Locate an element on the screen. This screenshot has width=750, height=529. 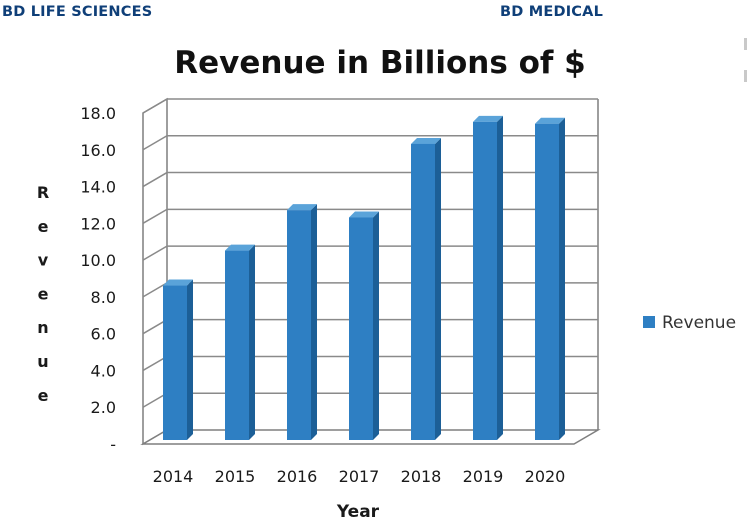
chart-title: Revenue in Billions of $ is located at coordinates (379, 63).